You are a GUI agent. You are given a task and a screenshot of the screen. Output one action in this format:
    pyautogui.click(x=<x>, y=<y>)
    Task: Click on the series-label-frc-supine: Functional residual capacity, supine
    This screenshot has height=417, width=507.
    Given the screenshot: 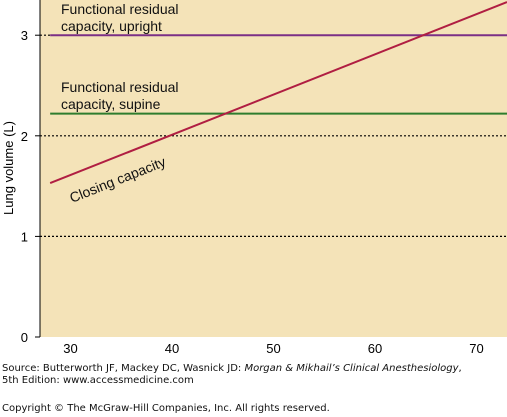 What is the action you would take?
    pyautogui.click(x=120, y=95)
    